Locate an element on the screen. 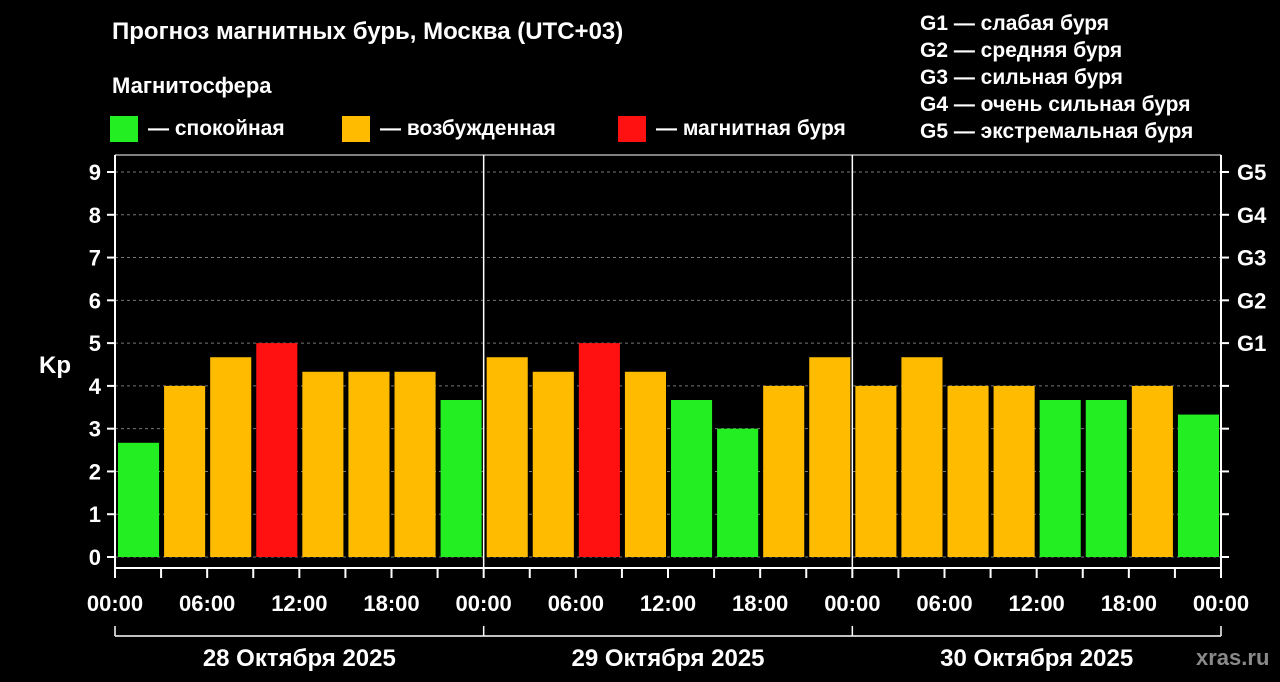  legend-swatch-active is located at coordinates (356, 129).